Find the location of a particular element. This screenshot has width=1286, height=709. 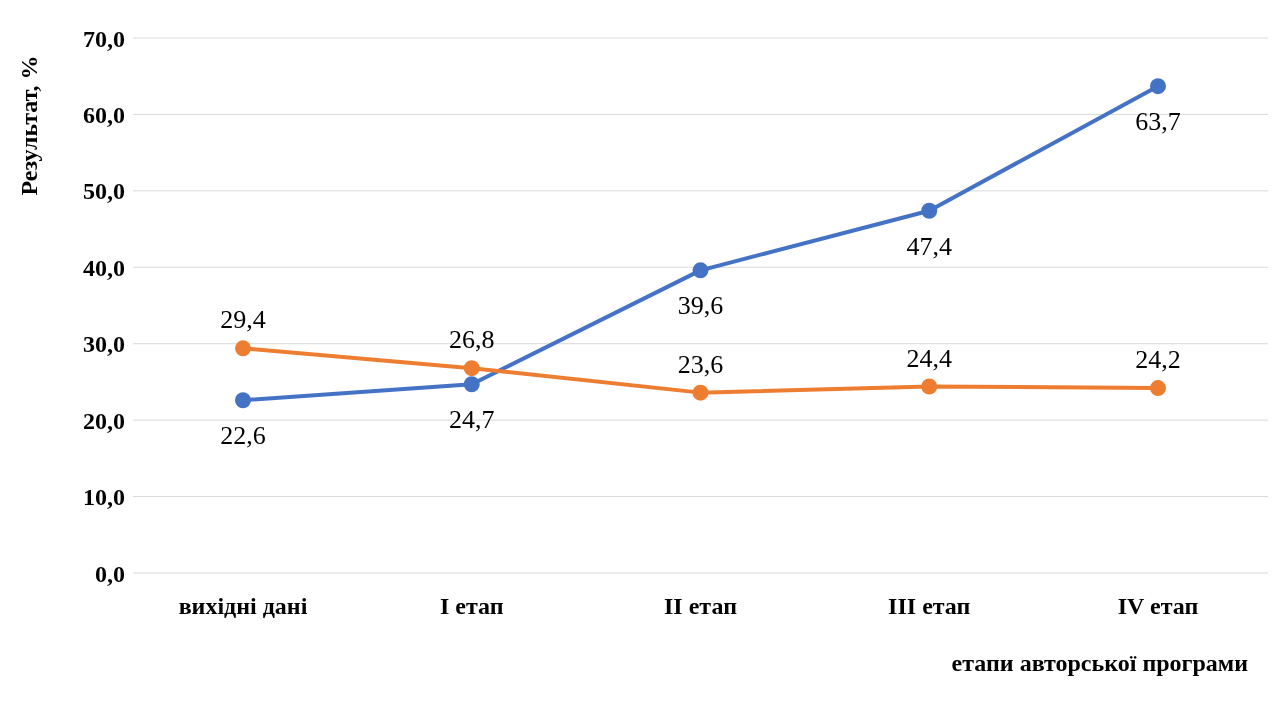

y-tick-label: 30,0 is located at coordinates (104, 344).